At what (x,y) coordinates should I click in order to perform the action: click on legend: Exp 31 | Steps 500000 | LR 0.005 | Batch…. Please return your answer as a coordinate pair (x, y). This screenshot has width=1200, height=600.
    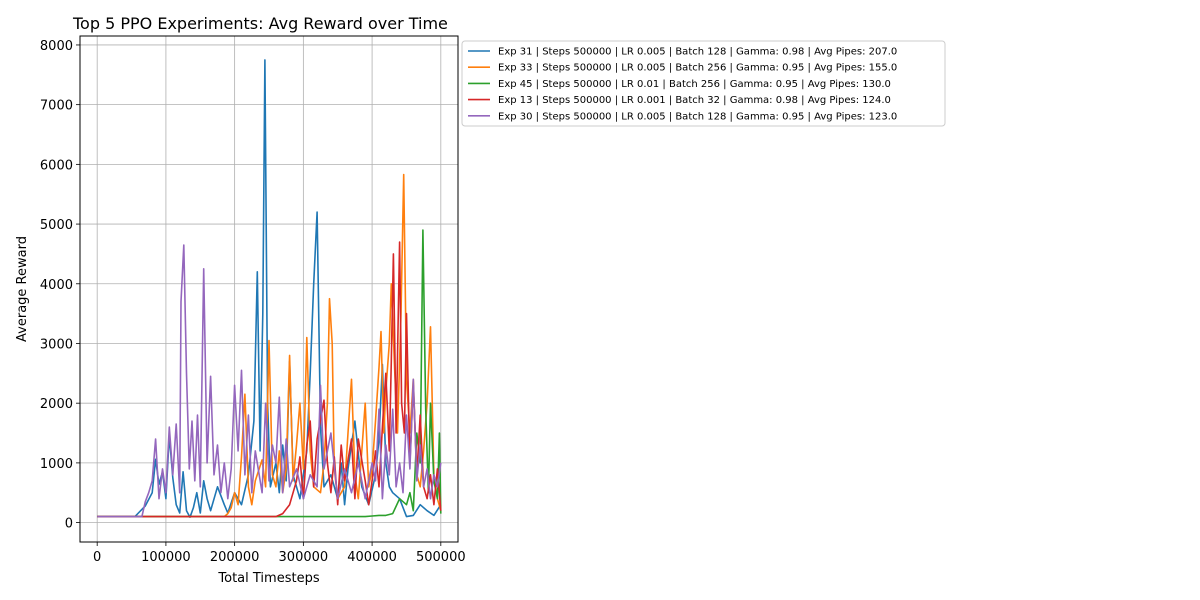
    Looking at the image, I should click on (703, 83).